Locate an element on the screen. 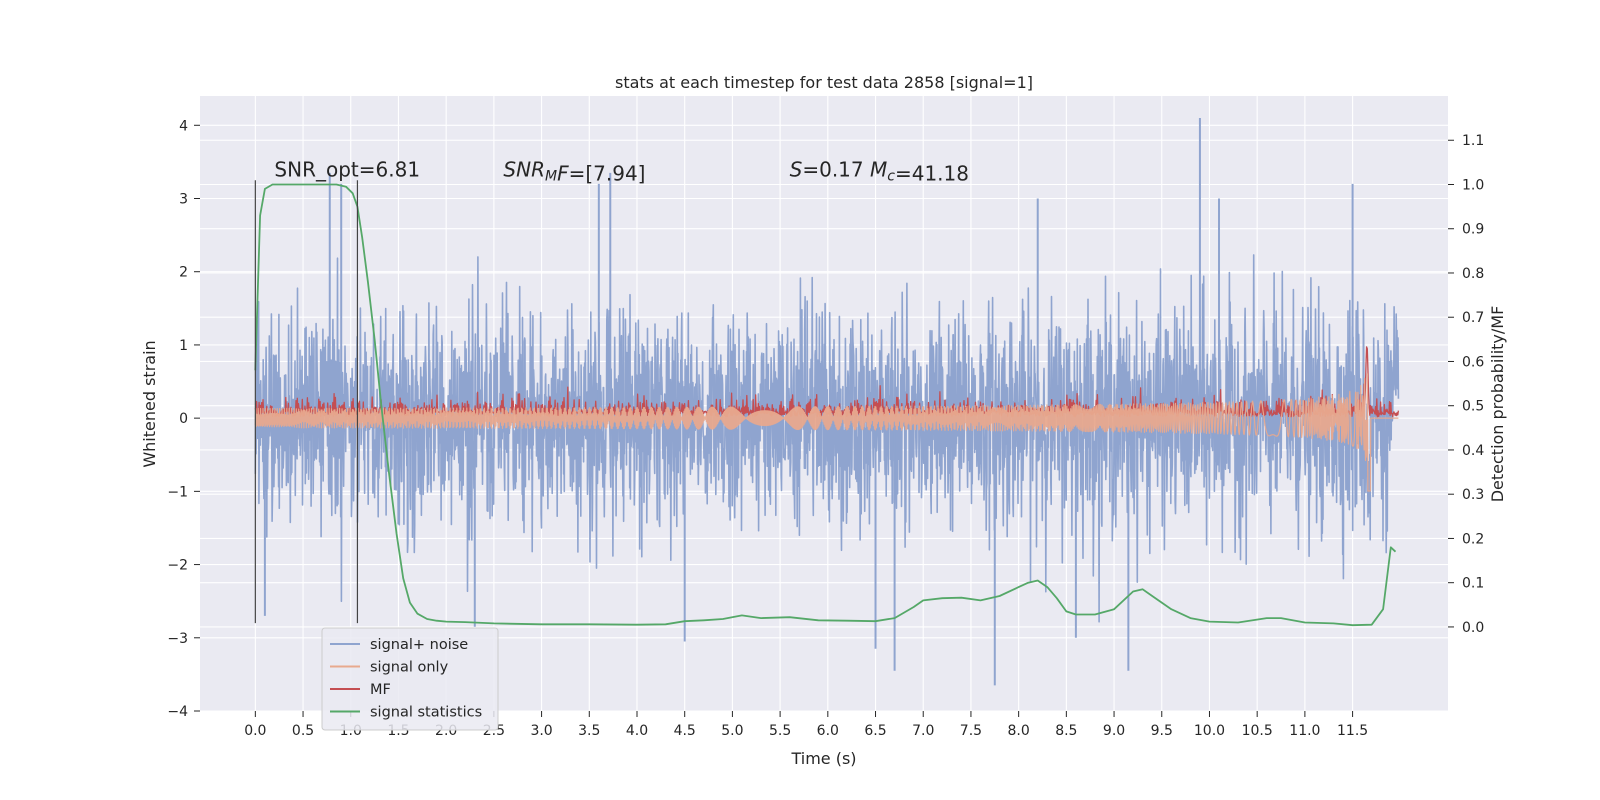 The image size is (1600, 800). y2-tick-label: 0.7 is located at coordinates (1473, 318).